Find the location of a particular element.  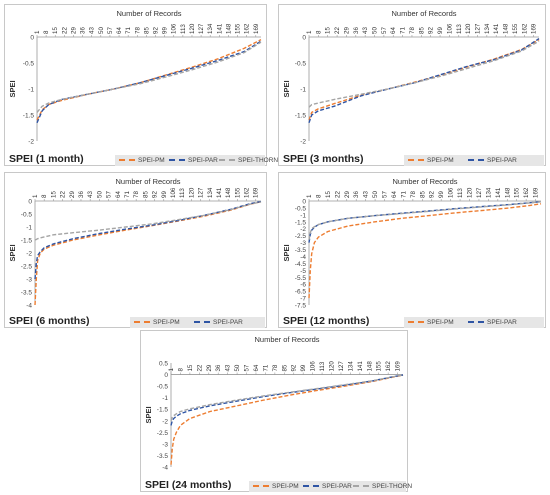

series-line-spei-par is located at coordinates (149, 82).